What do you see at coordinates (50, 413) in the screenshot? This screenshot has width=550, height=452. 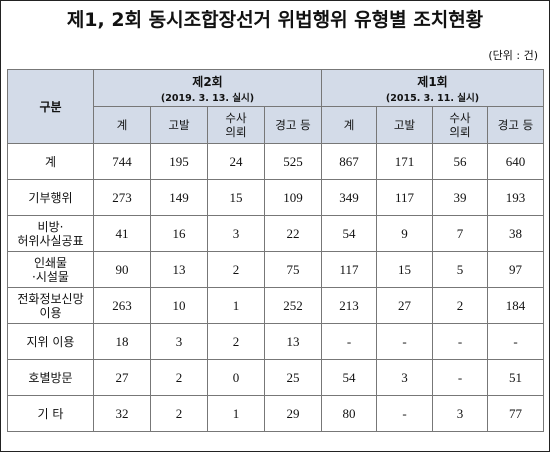 I see `row-label: 기 타` at bounding box center [50, 413].